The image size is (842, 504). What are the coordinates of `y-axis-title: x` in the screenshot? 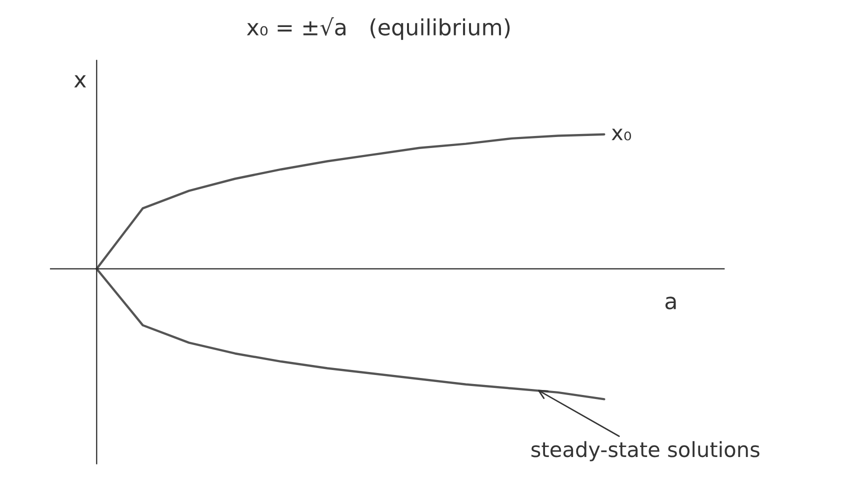 It's located at (80, 81).